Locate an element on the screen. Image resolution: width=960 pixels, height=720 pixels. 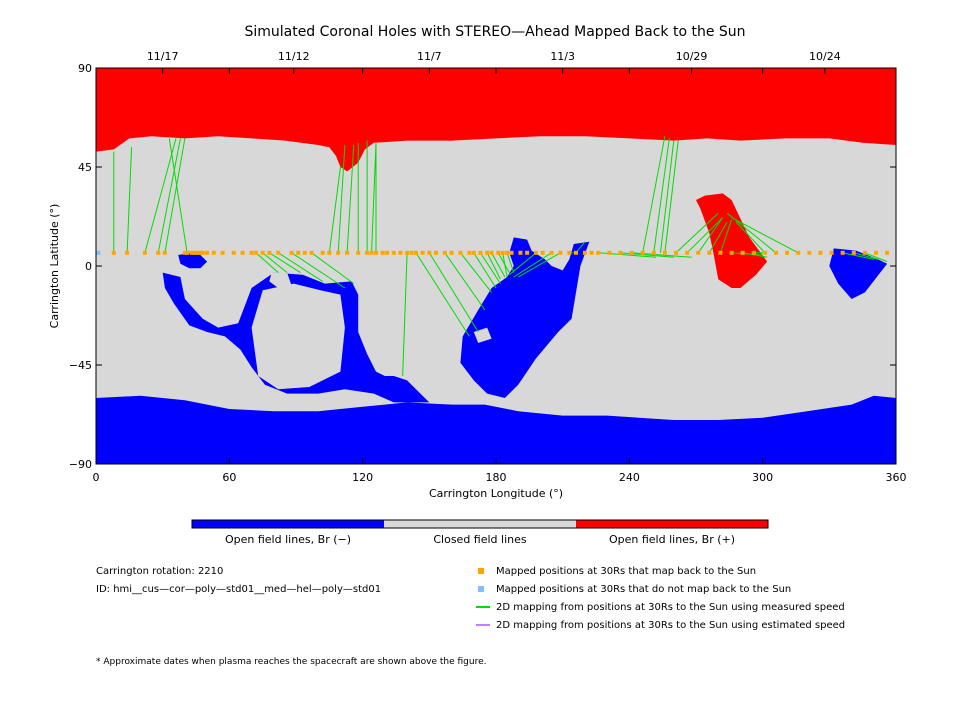
date-tick-label: 11/7 is located at coordinates (429, 56).